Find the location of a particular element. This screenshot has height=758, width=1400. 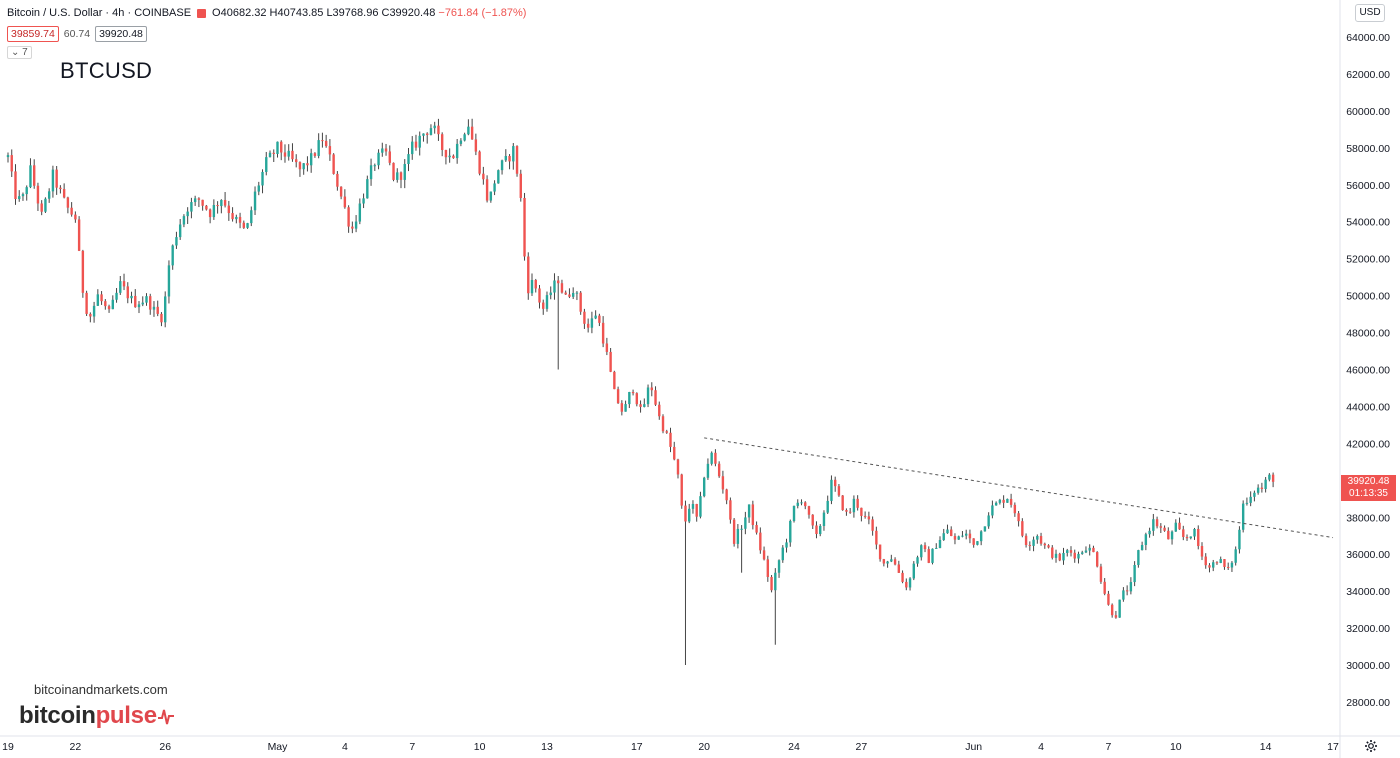

price-tick-label: 58000.00 is located at coordinates (1368, 149).